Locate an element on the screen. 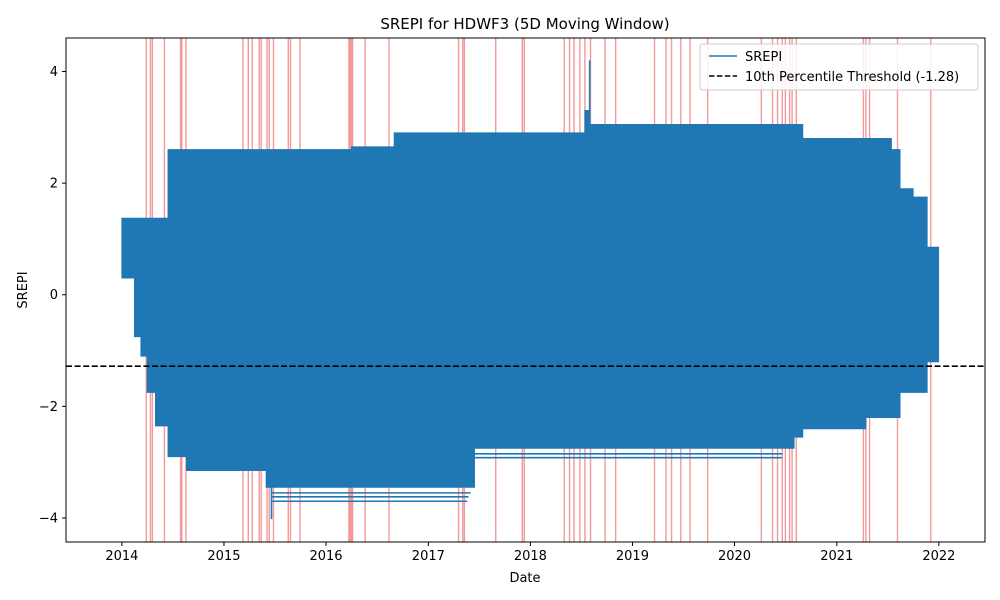 This screenshot has height=600, width=1000. x-axis-label: Date is located at coordinates (524, 578).